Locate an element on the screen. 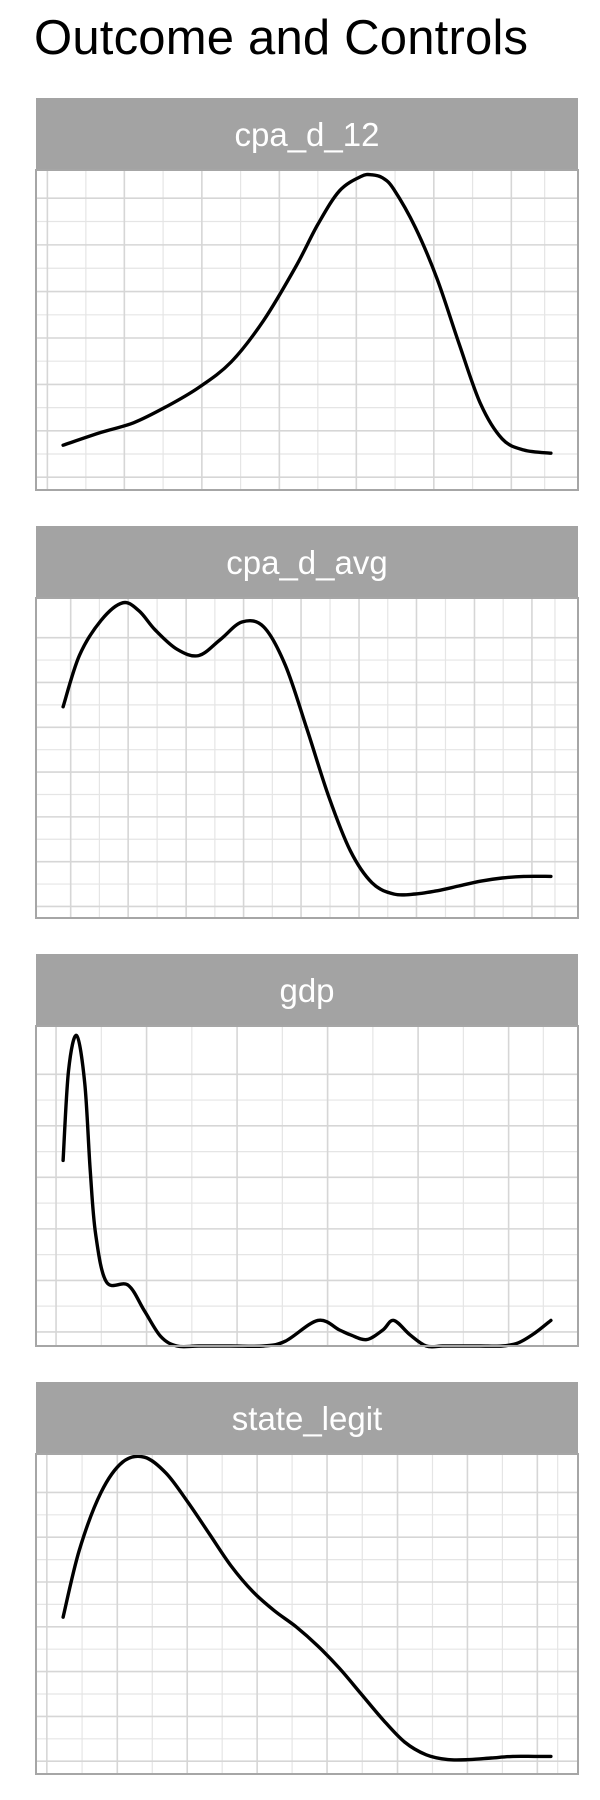  facet-strip-label: cpa_d_avg is located at coordinates (306, 562).